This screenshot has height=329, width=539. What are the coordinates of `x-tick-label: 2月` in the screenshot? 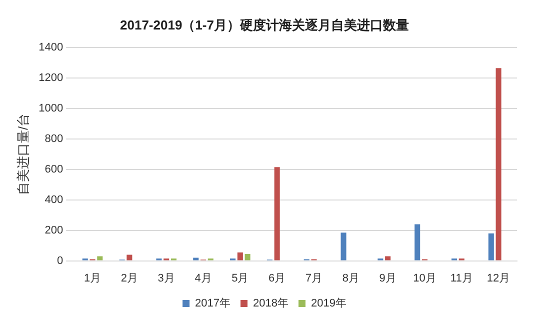 It's located at (129, 278).